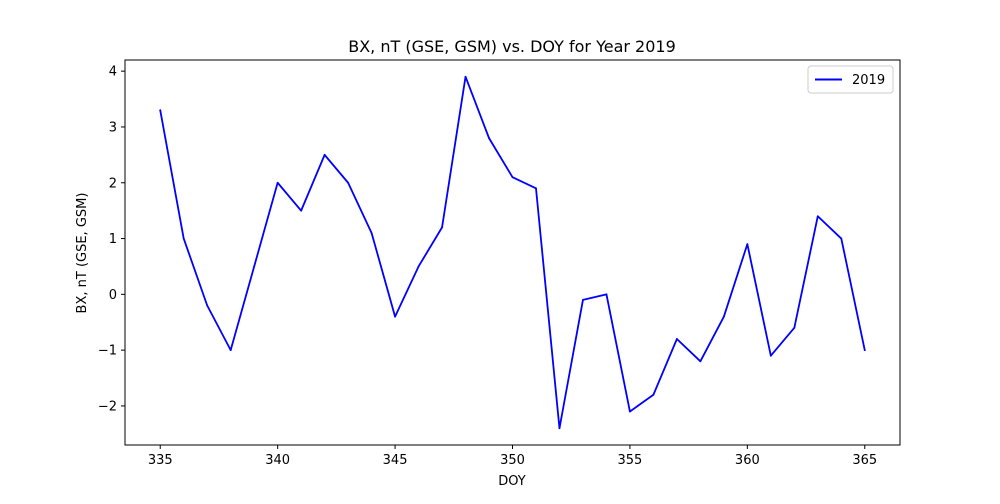 This screenshot has height=504, width=1000. I want to click on x-tick-label: 360, so click(747, 460).